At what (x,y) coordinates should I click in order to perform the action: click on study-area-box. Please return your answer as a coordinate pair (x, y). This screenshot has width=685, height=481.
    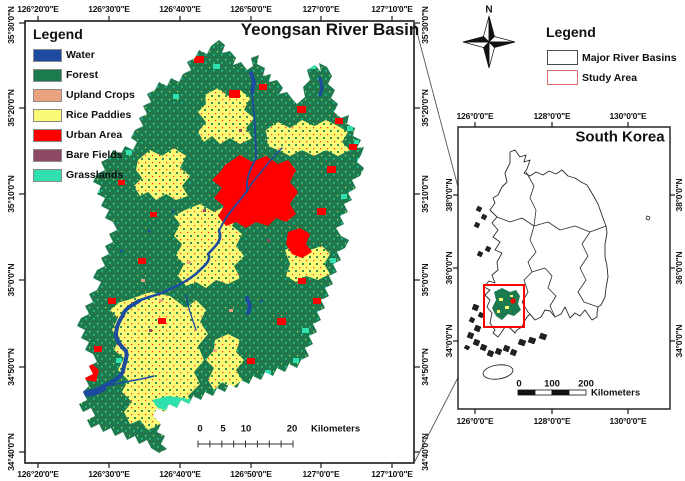
    Looking at the image, I should click on (504, 306).